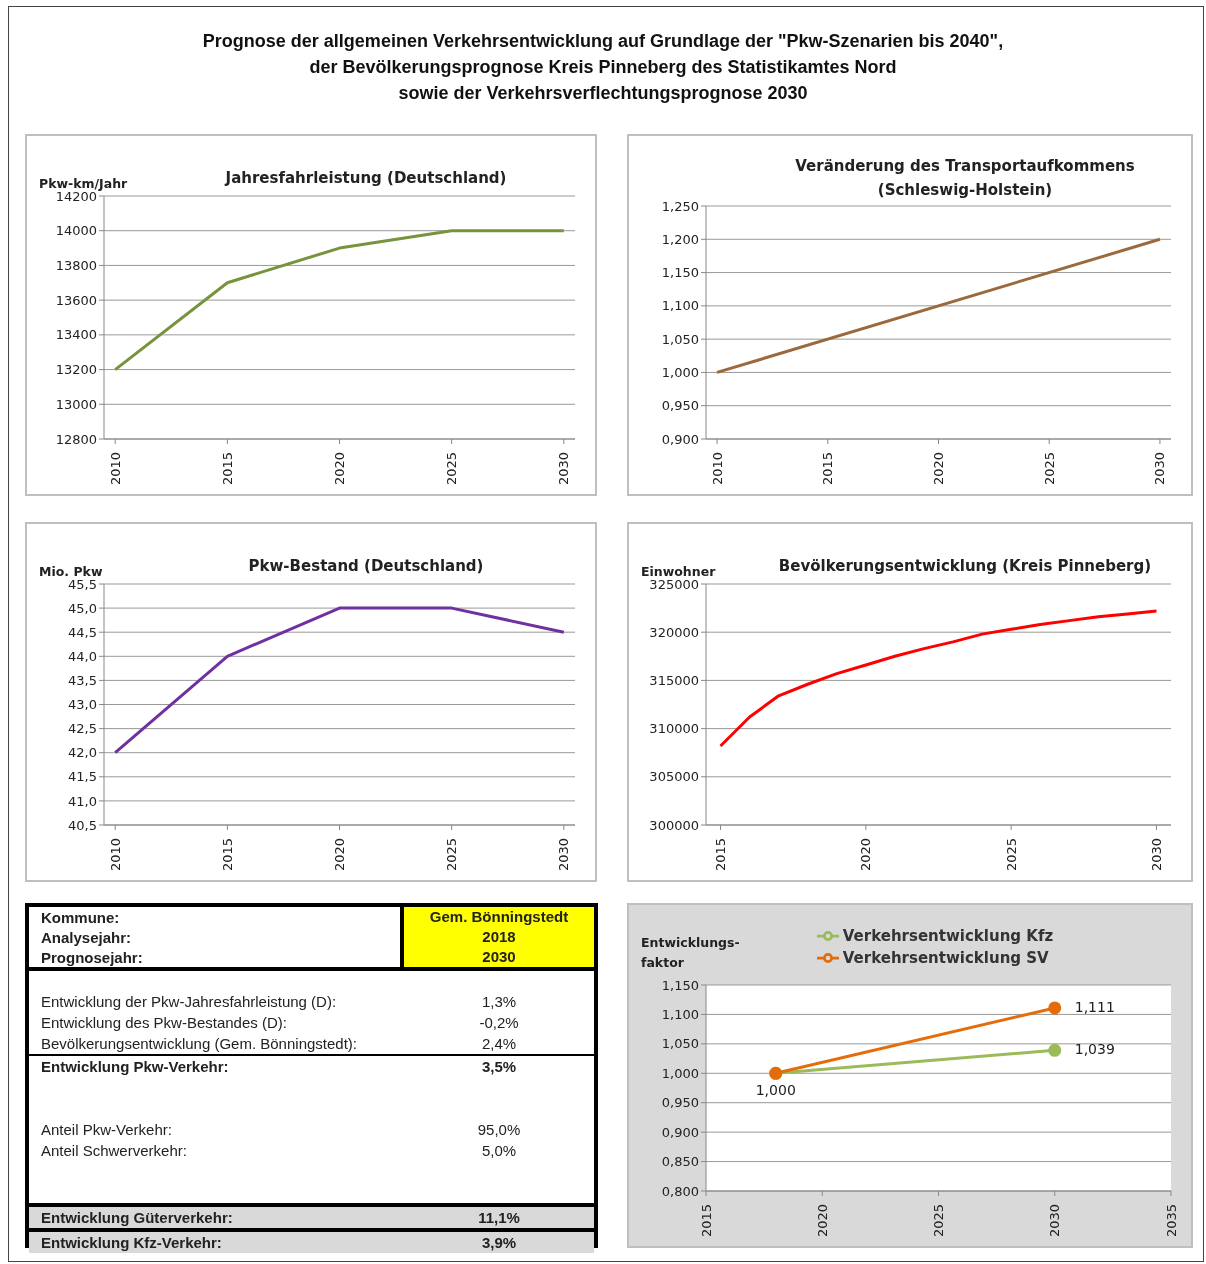 This screenshot has width=1206, height=1264. What do you see at coordinates (80, 917) in the screenshot?
I see `text: Kommune:` at bounding box center [80, 917].